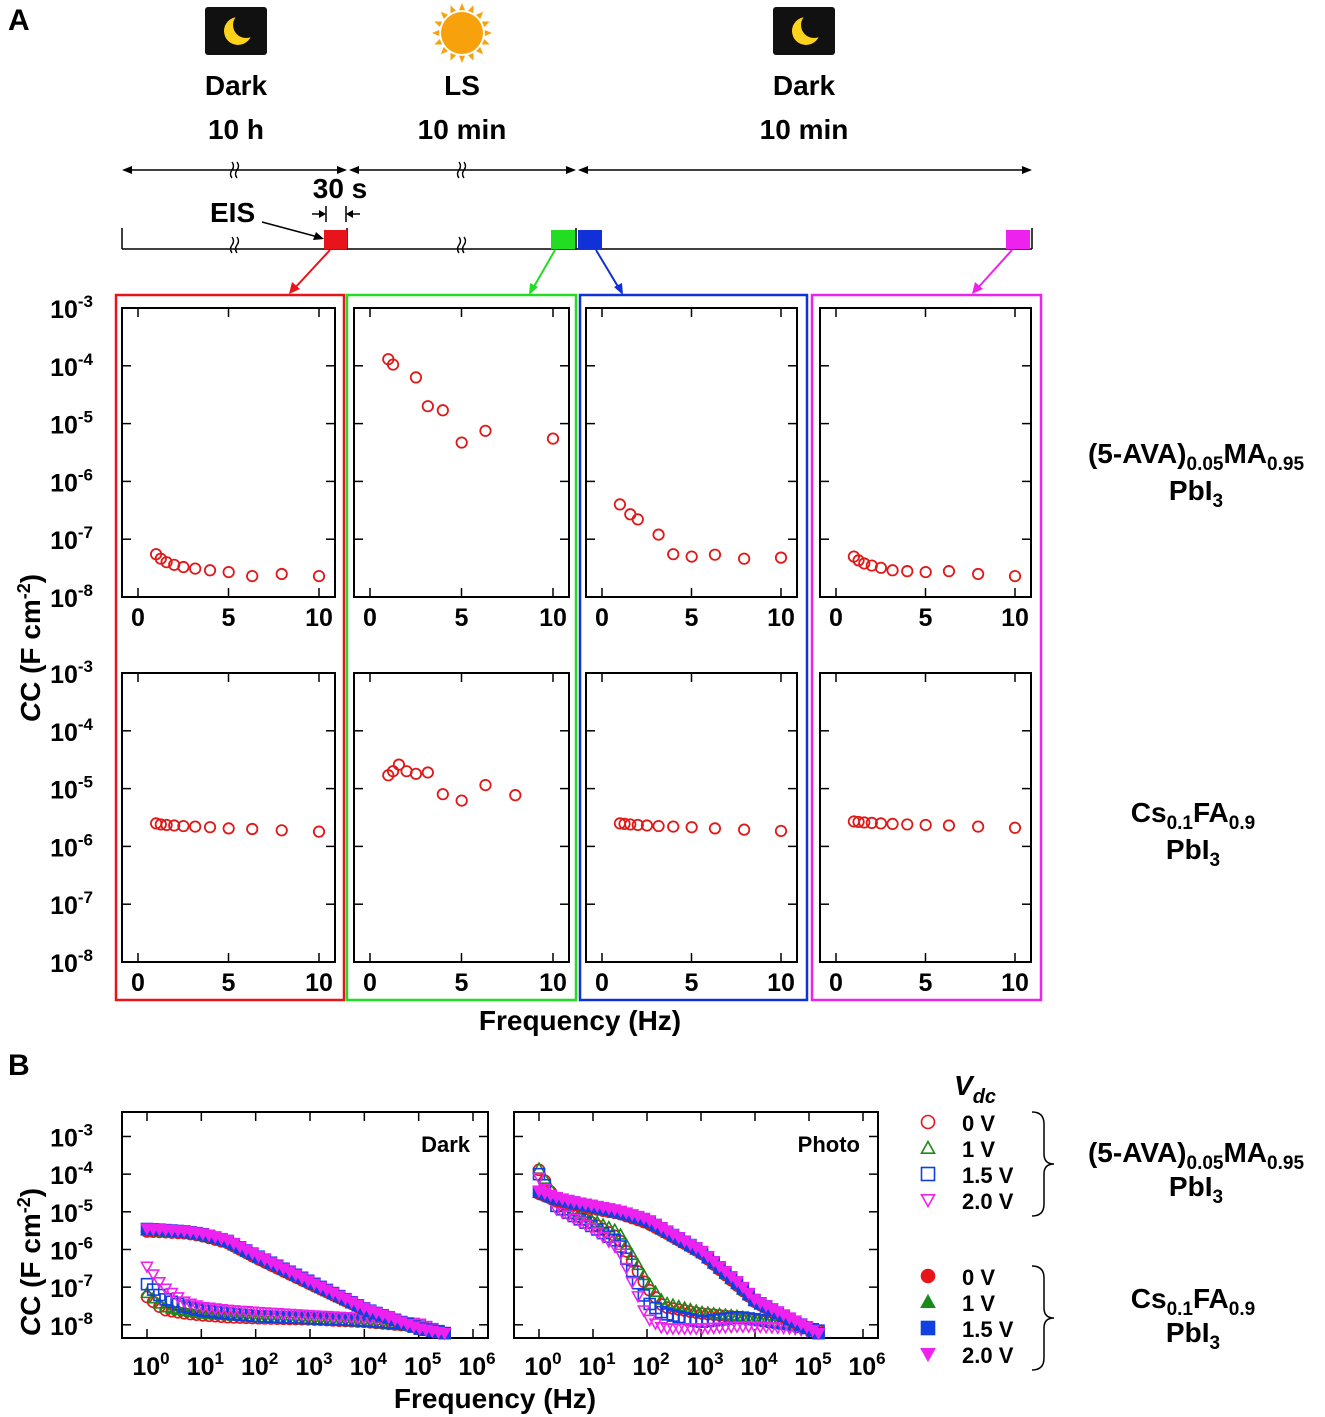  I want to click on y-tick-label: 10⁻⁴, so click(71, 731).